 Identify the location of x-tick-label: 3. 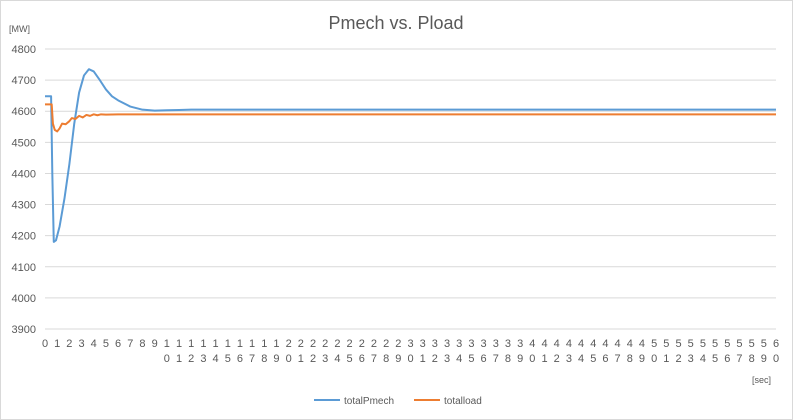
(81, 344).